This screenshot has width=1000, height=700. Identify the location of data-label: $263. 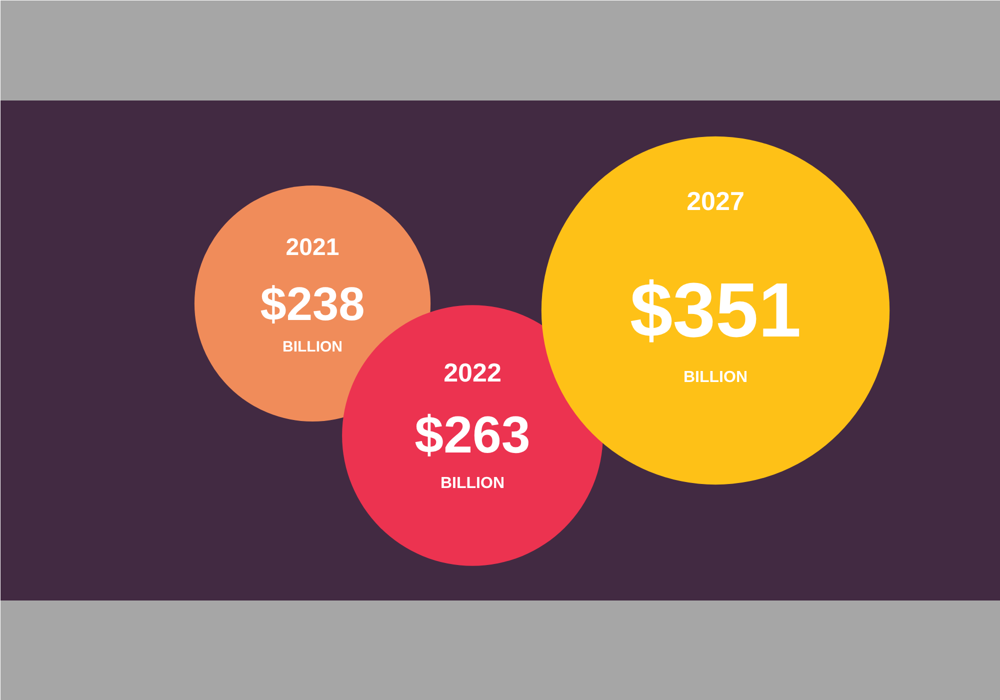
(472, 435).